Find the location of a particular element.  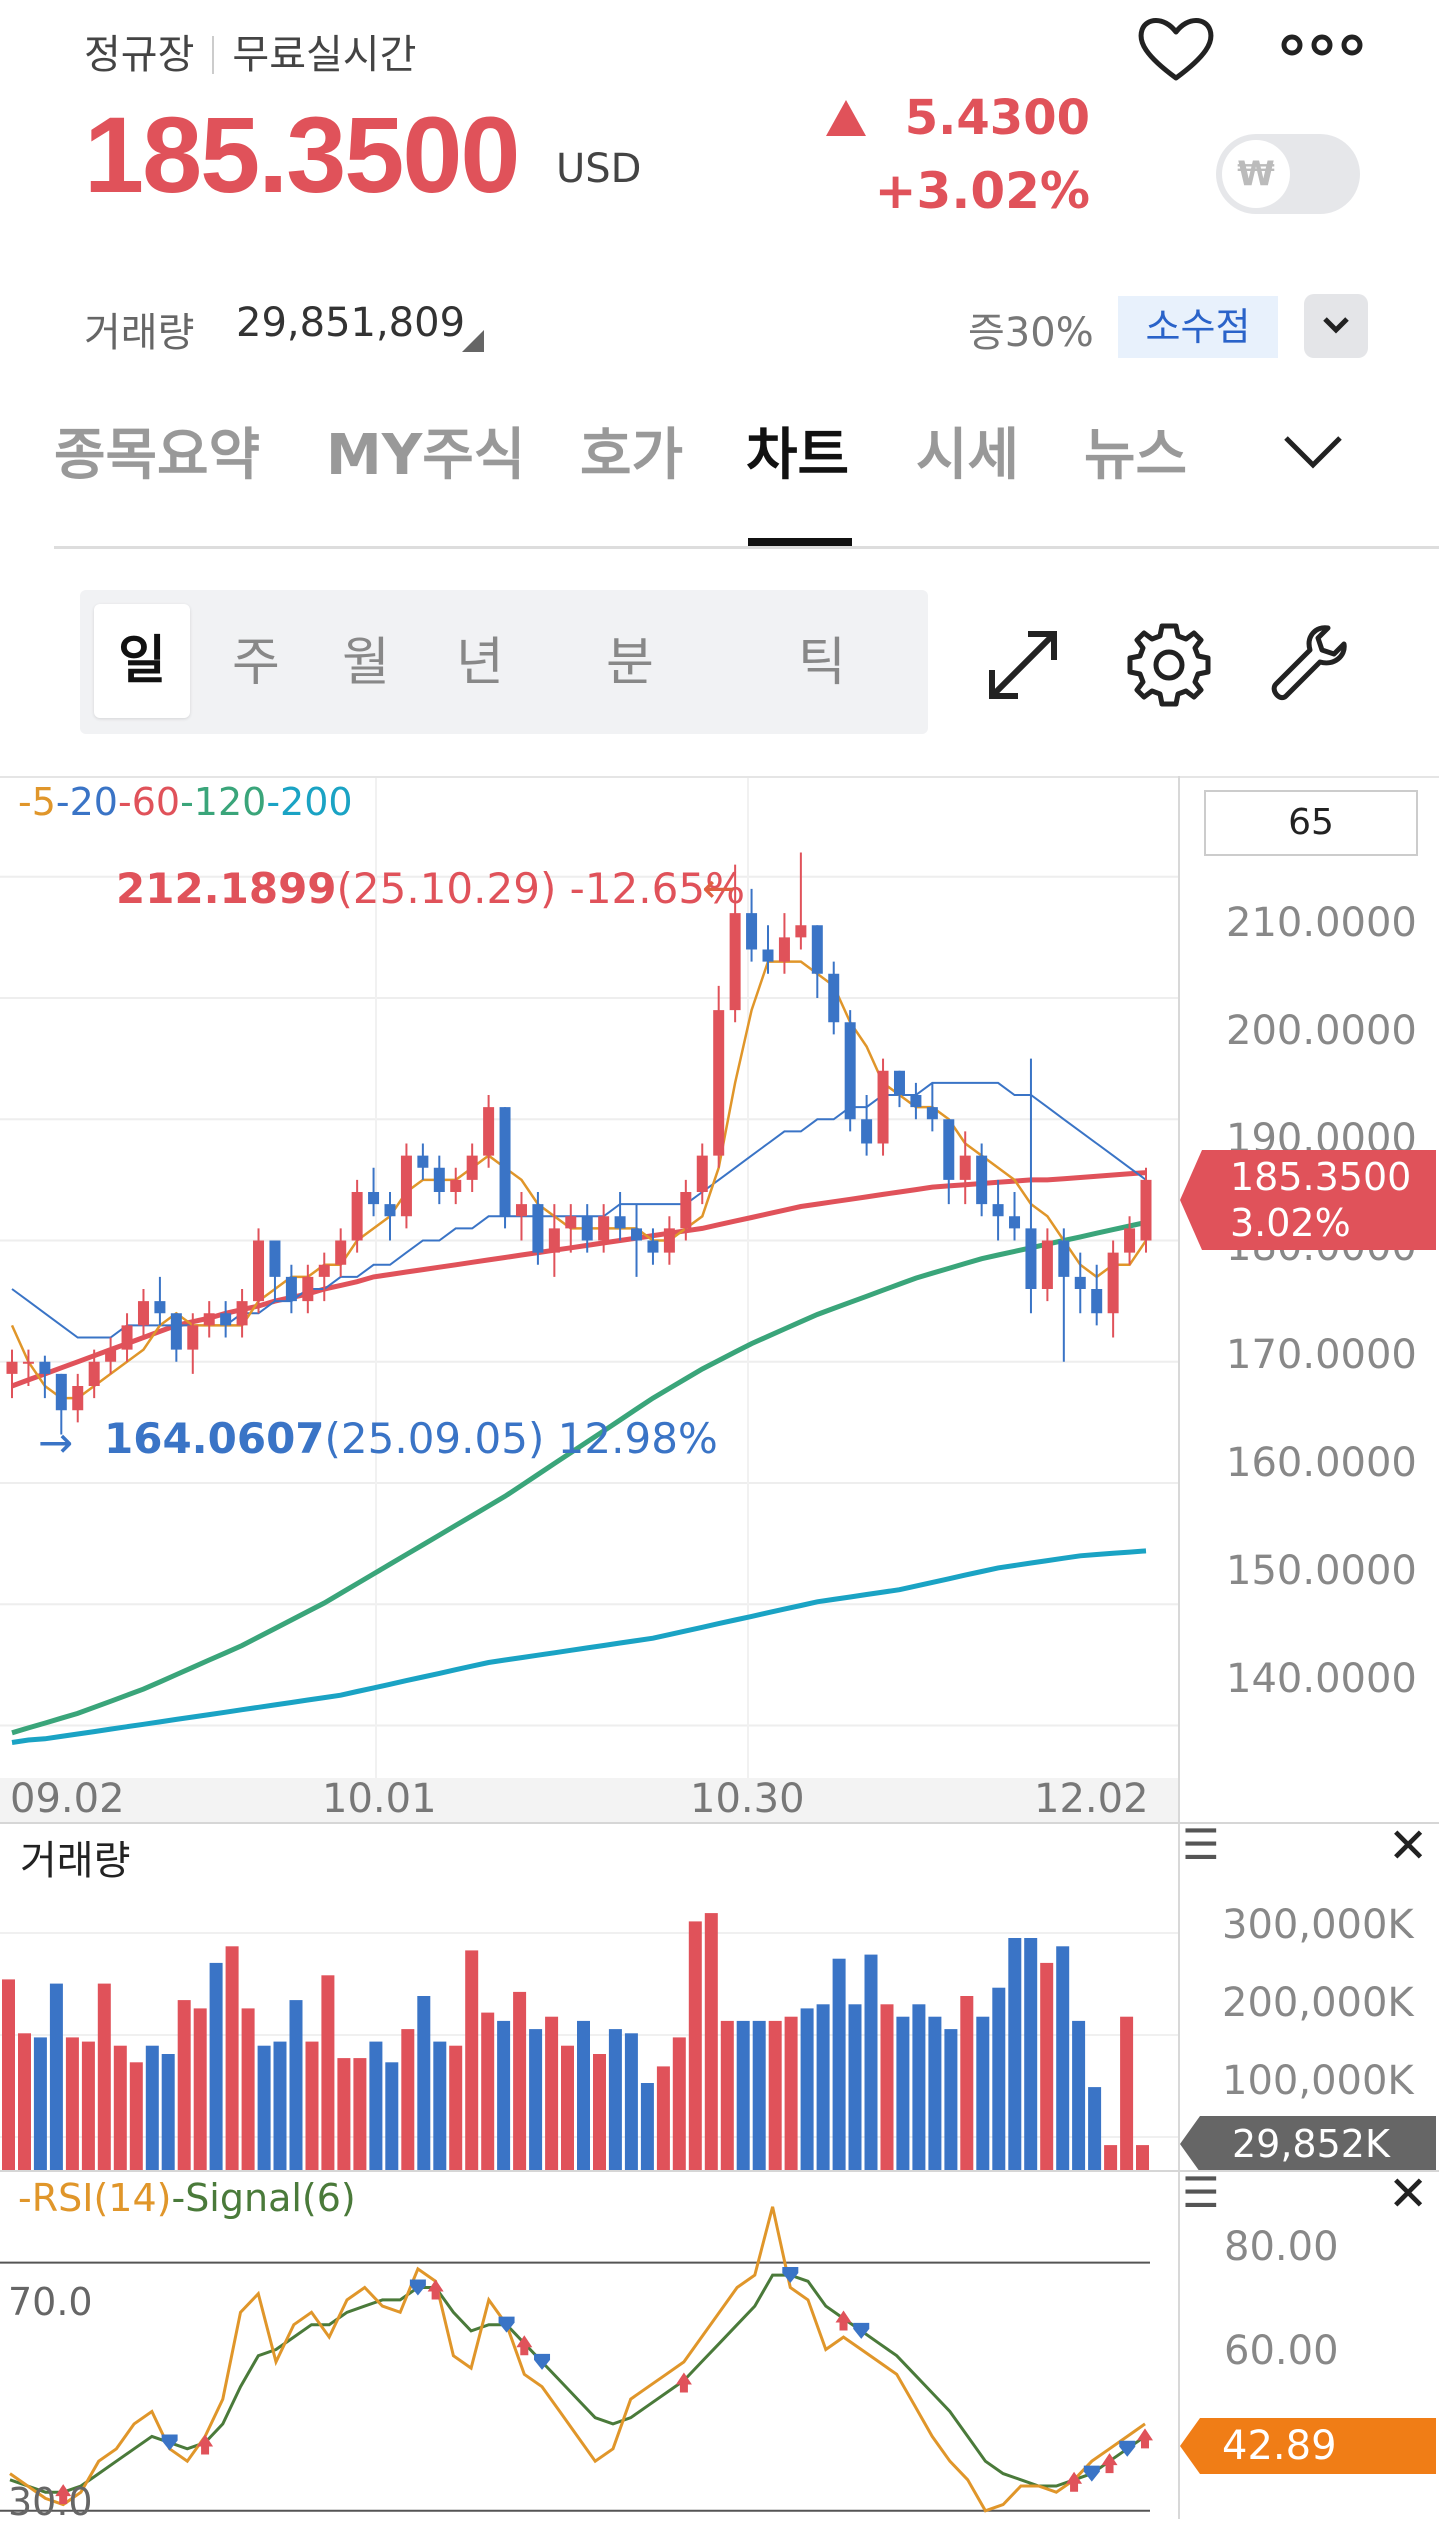

sell-signal-icon is located at coordinates (1127, 2448).